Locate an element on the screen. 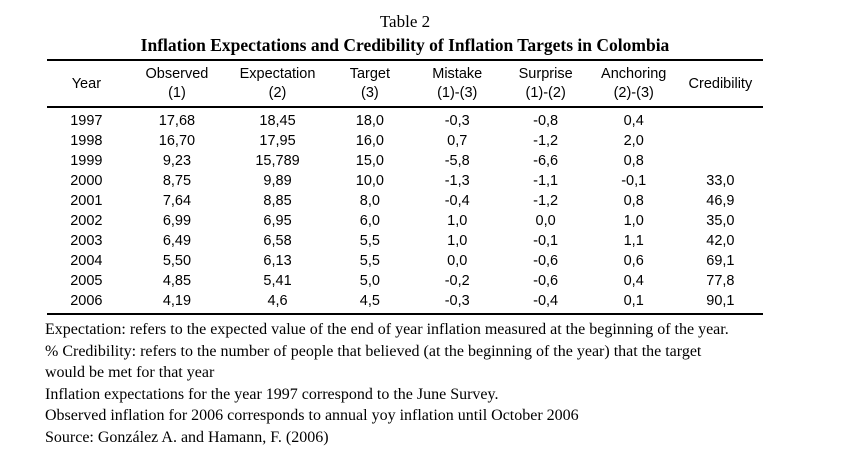 The height and width of the screenshot is (476, 845). value-cell: -1,1 is located at coordinates (546, 181).